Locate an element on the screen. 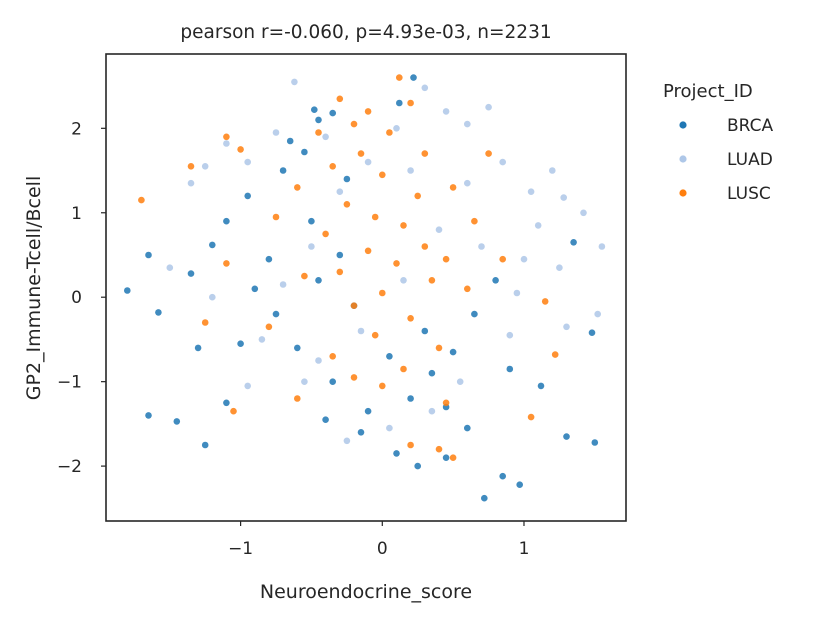  legend: Project_ID BRCA LUAD LUSC is located at coordinates (718, 142).